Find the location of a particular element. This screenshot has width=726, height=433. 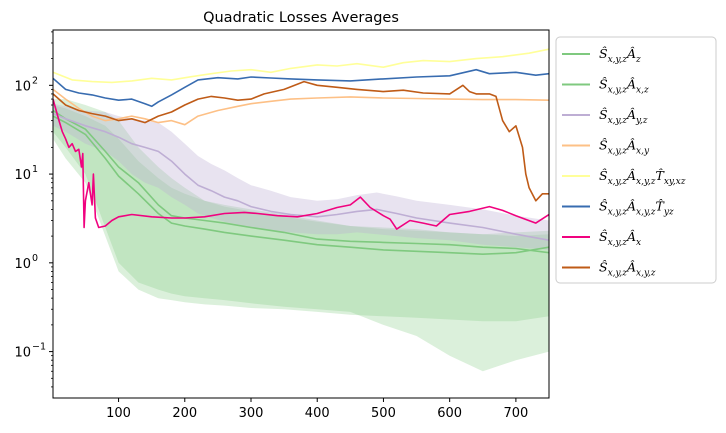

legend-subscript: x is located at coordinates (638, 243).